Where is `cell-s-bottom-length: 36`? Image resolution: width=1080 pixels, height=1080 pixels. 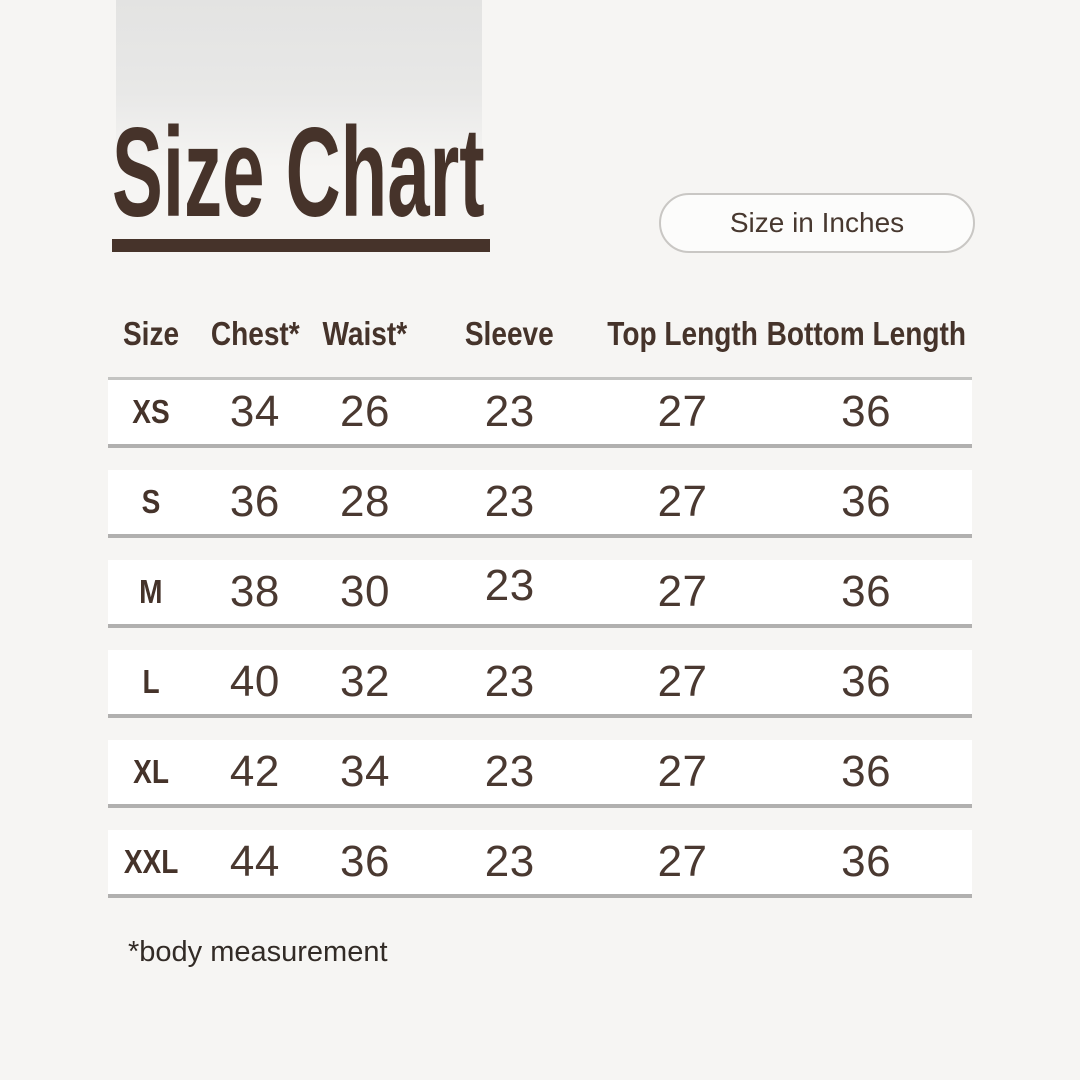 cell-s-bottom-length: 36 is located at coordinates (866, 502).